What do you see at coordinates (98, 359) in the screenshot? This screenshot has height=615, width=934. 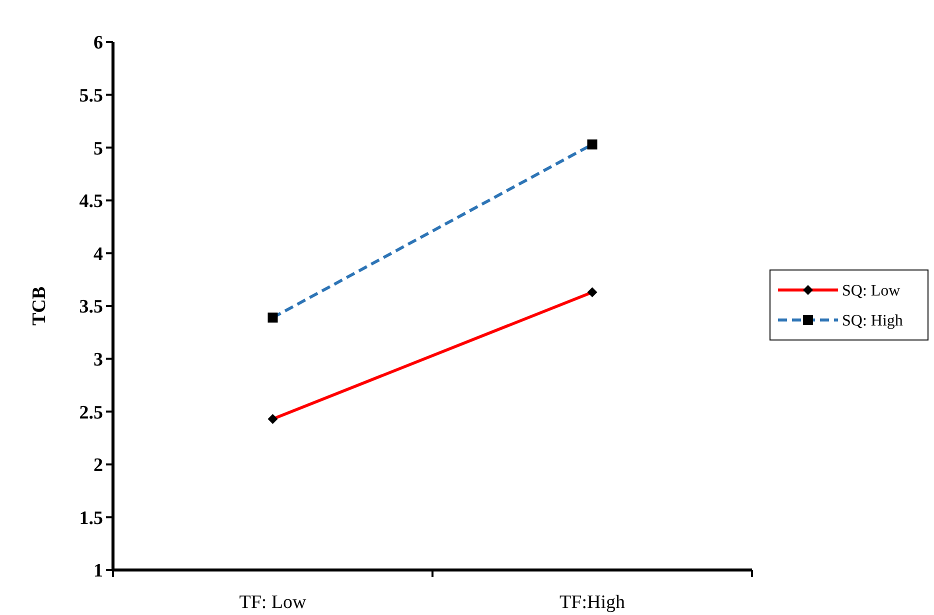 I see `y-tick-label: 3` at bounding box center [98, 359].